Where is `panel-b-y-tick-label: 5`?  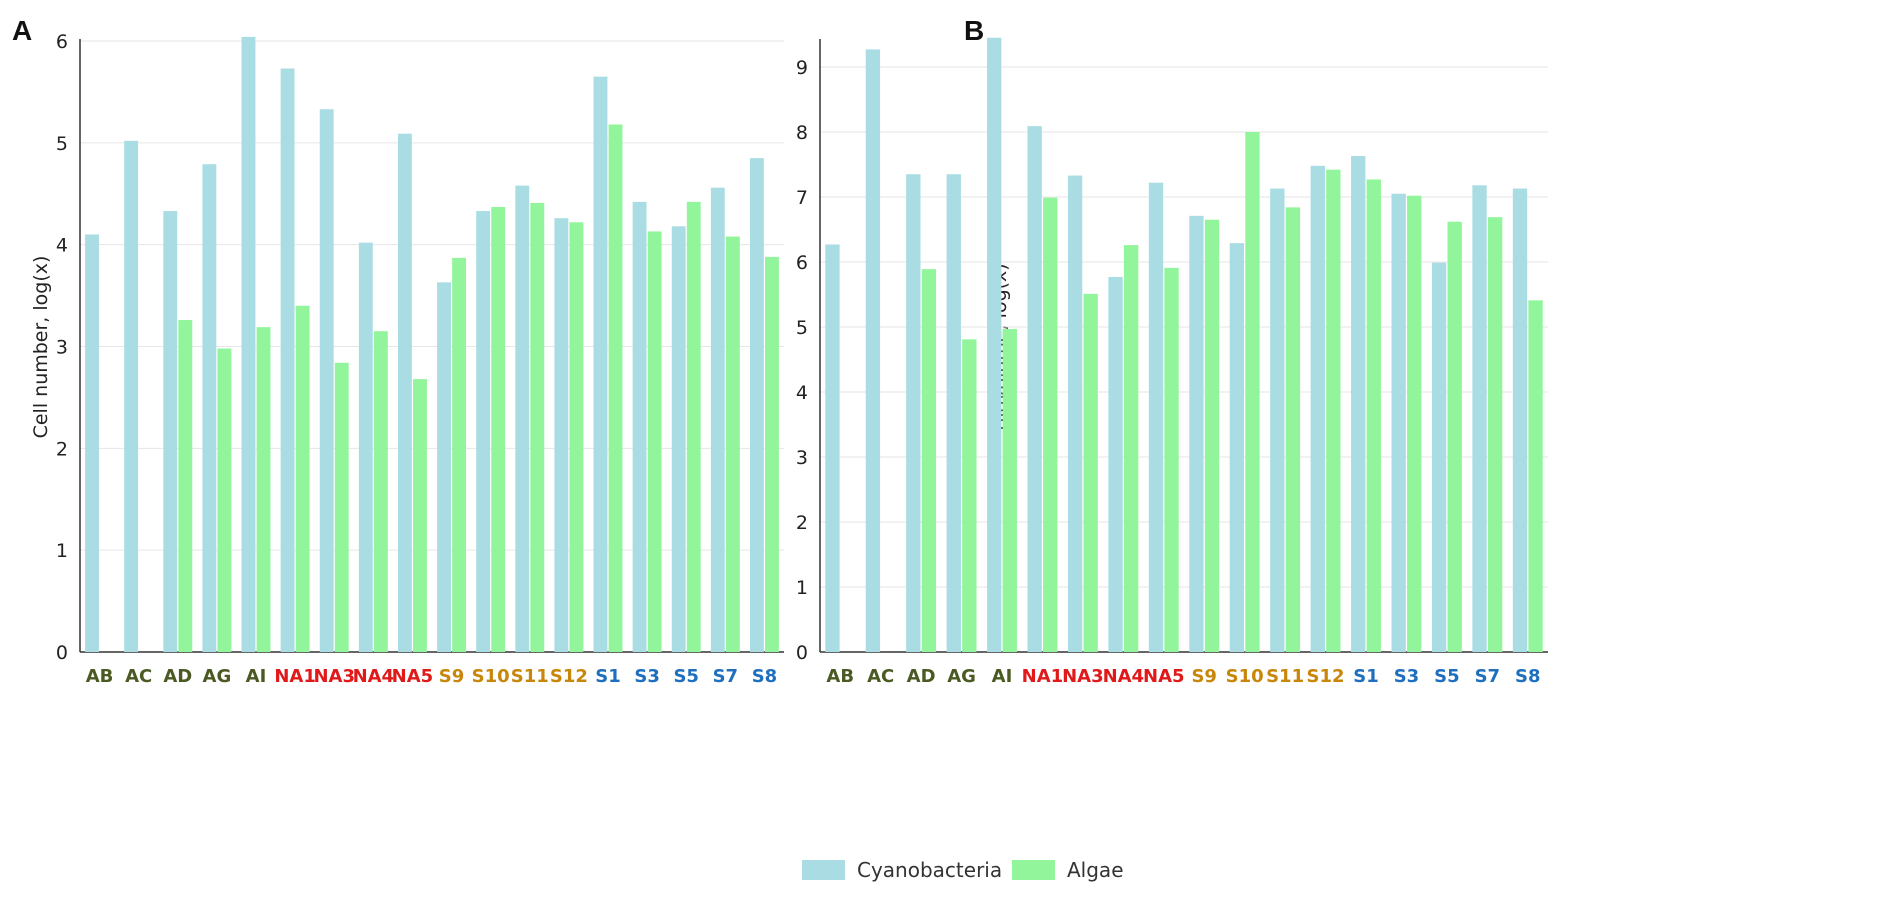
panel-b-y-tick-label: 5 is located at coordinates (802, 328).